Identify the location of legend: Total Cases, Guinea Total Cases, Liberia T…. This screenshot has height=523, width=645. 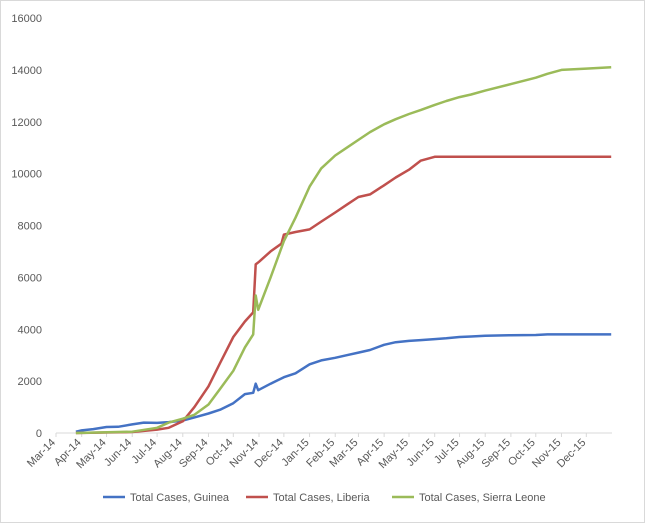
(324, 498).